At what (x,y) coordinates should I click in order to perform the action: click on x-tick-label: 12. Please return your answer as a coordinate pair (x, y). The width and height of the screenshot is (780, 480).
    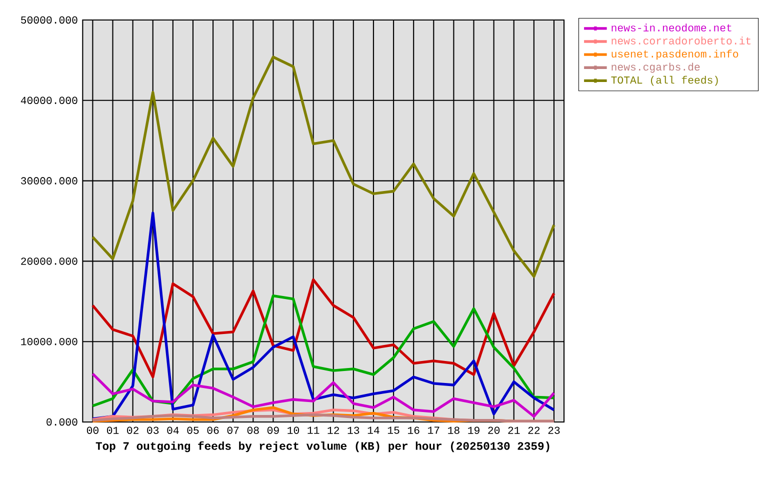
    Looking at the image, I should click on (334, 430).